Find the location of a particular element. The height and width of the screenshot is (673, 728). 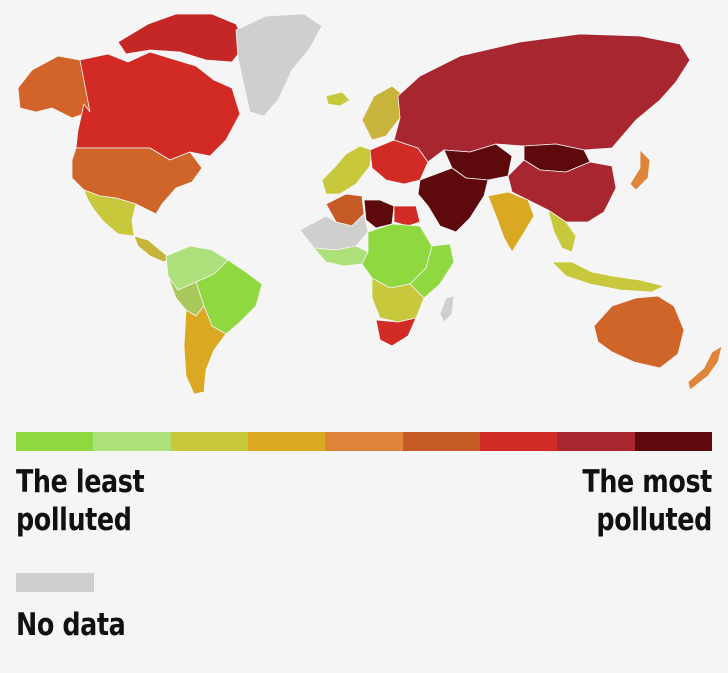

map-region-new-zealand is located at coordinates (705, 368).